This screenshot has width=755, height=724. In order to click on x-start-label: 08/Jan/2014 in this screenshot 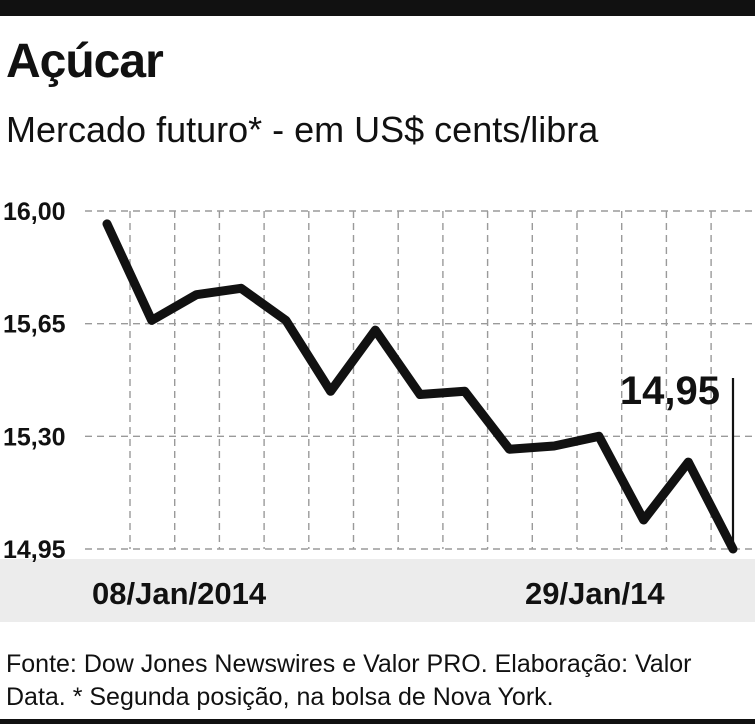, I will do `click(179, 593)`.